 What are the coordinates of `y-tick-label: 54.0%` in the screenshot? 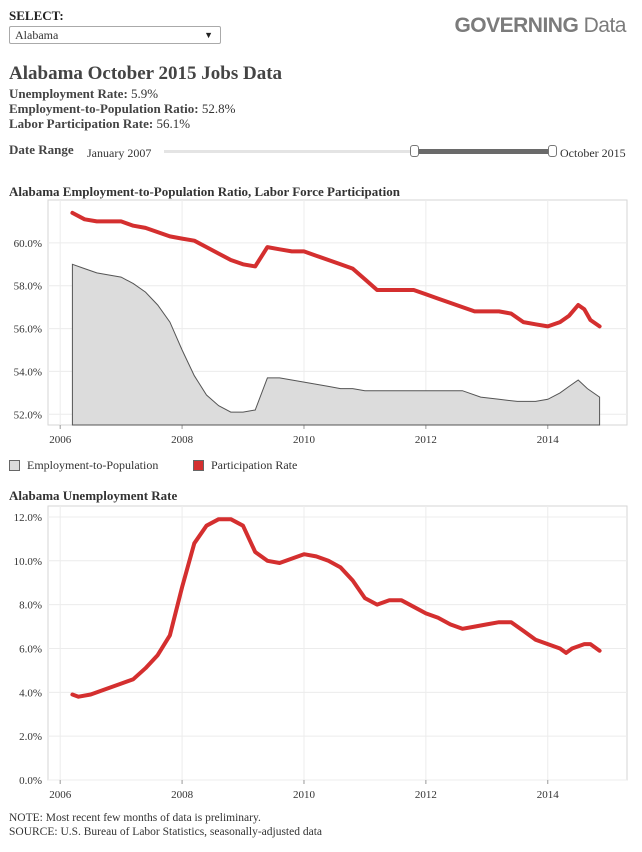 It's located at (28, 372).